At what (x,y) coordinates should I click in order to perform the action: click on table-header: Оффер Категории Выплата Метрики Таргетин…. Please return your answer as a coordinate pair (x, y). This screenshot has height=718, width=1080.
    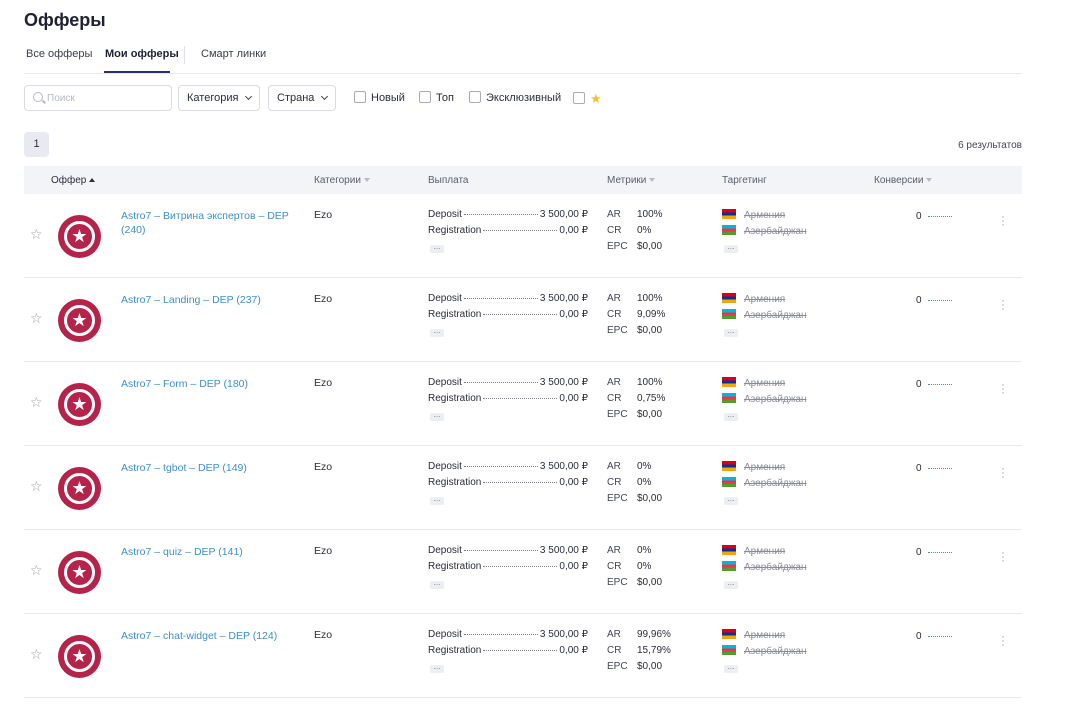
    Looking at the image, I should click on (523, 180).